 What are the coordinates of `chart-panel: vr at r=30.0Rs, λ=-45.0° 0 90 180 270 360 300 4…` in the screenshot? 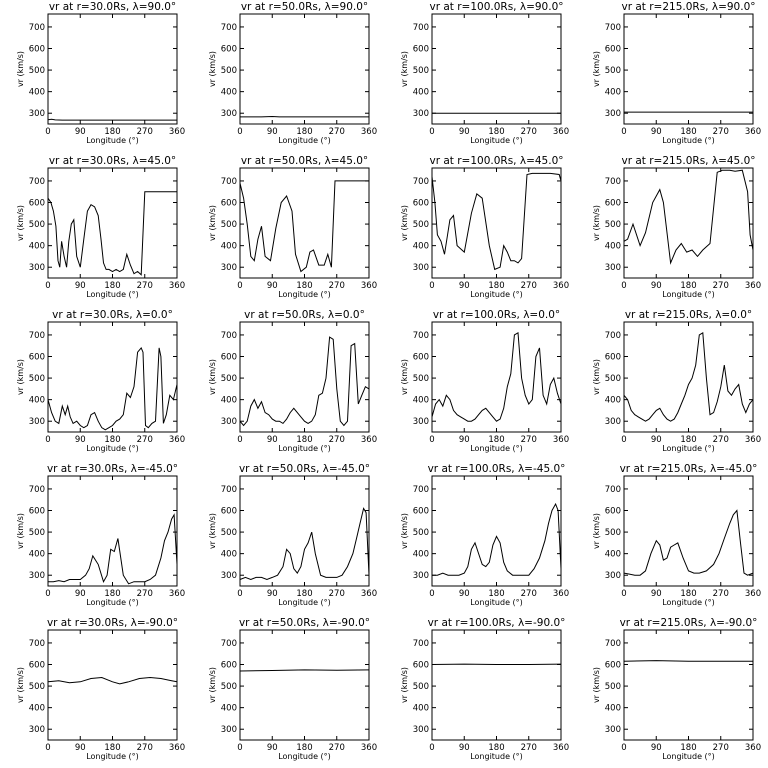 It's located at (100, 535).